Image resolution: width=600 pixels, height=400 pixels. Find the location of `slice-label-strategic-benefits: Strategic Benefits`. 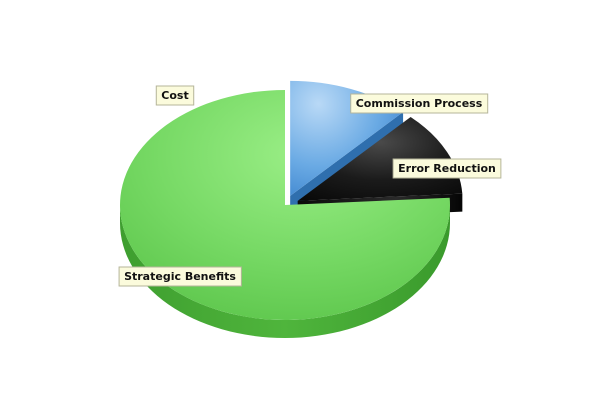

slice-label-strategic-benefits: Strategic Benefits is located at coordinates (180, 276).